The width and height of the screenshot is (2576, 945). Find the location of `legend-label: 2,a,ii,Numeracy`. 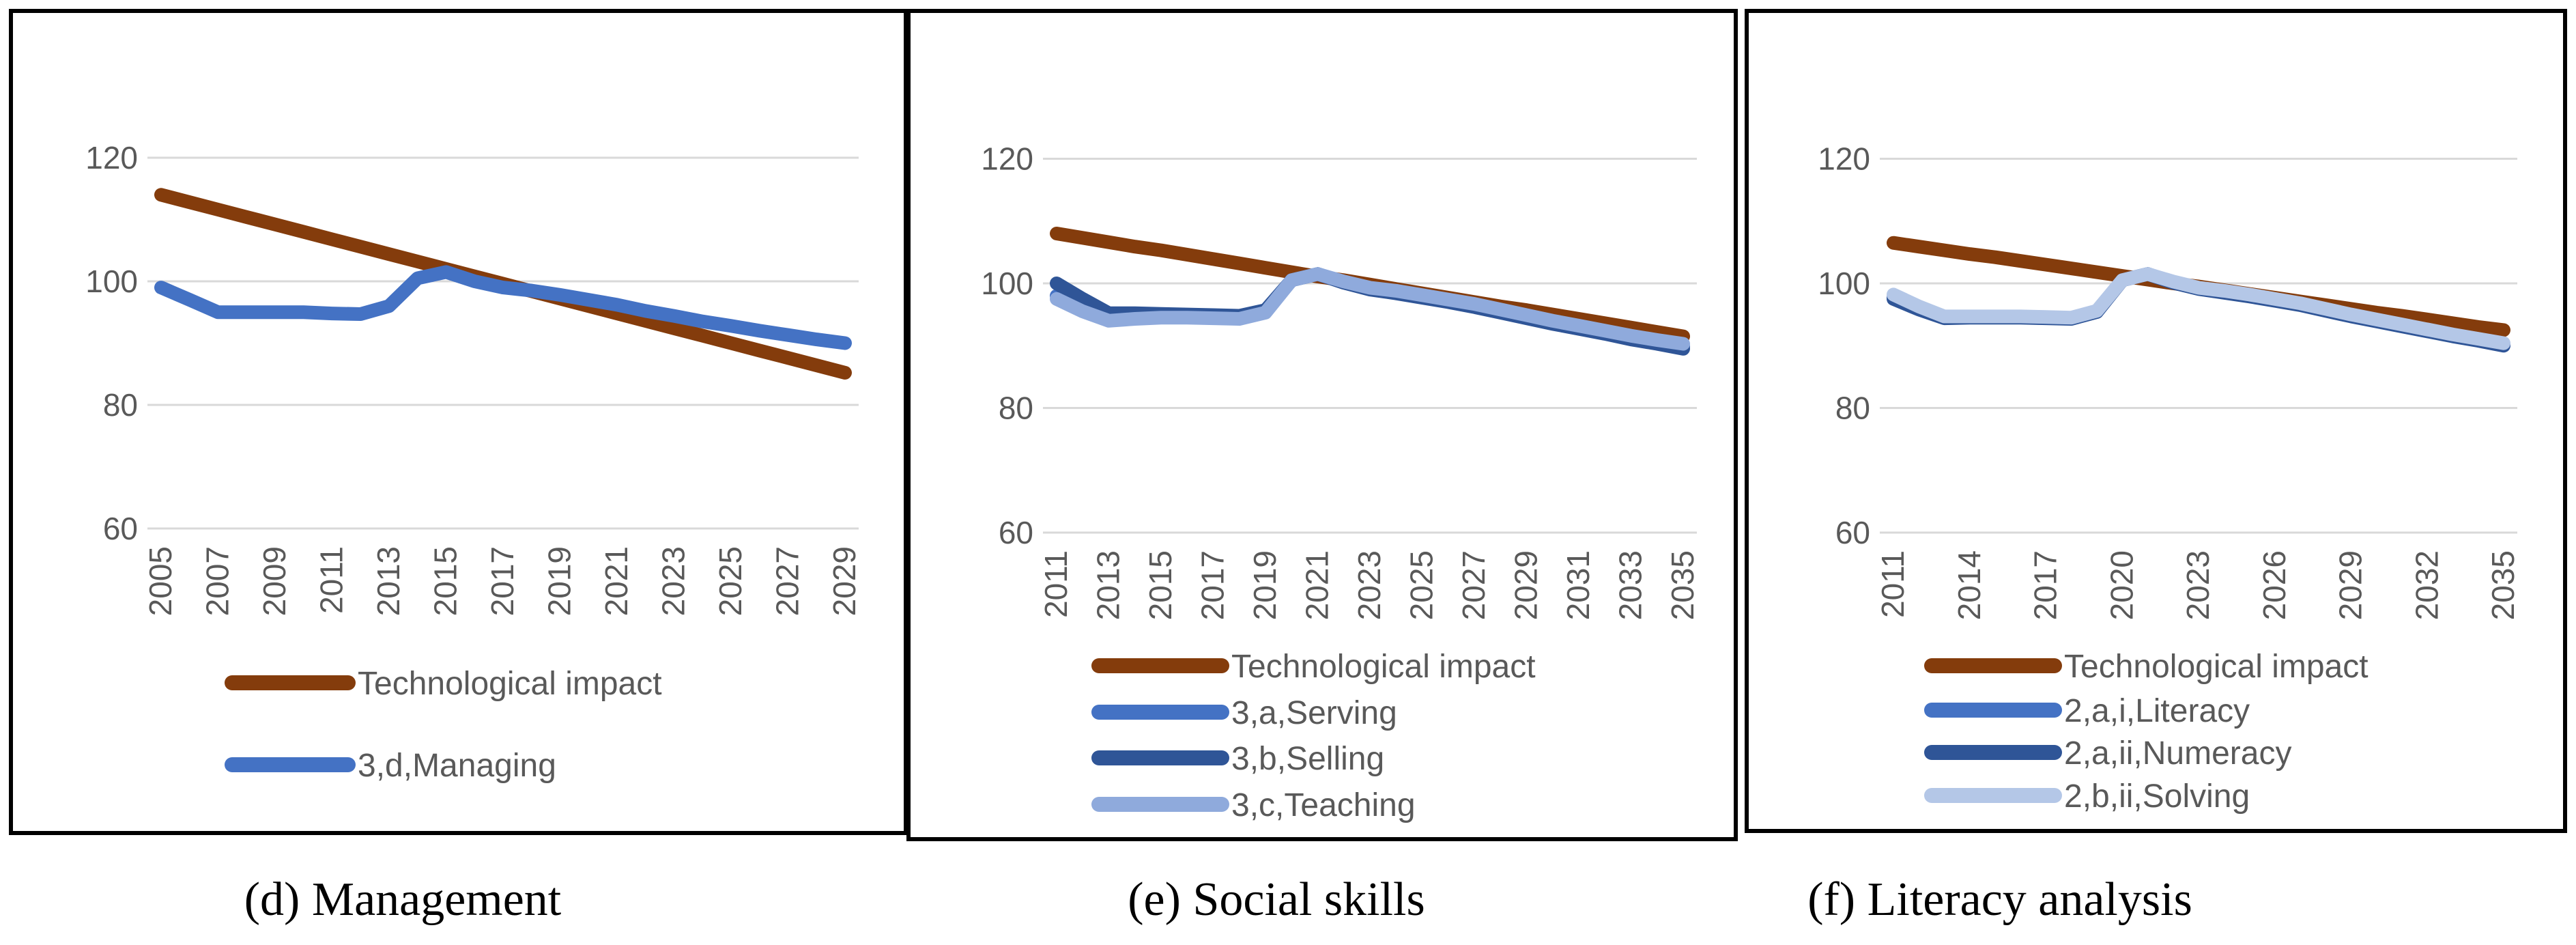

legend-label: 2,a,ii,Numeracy is located at coordinates (2177, 753).